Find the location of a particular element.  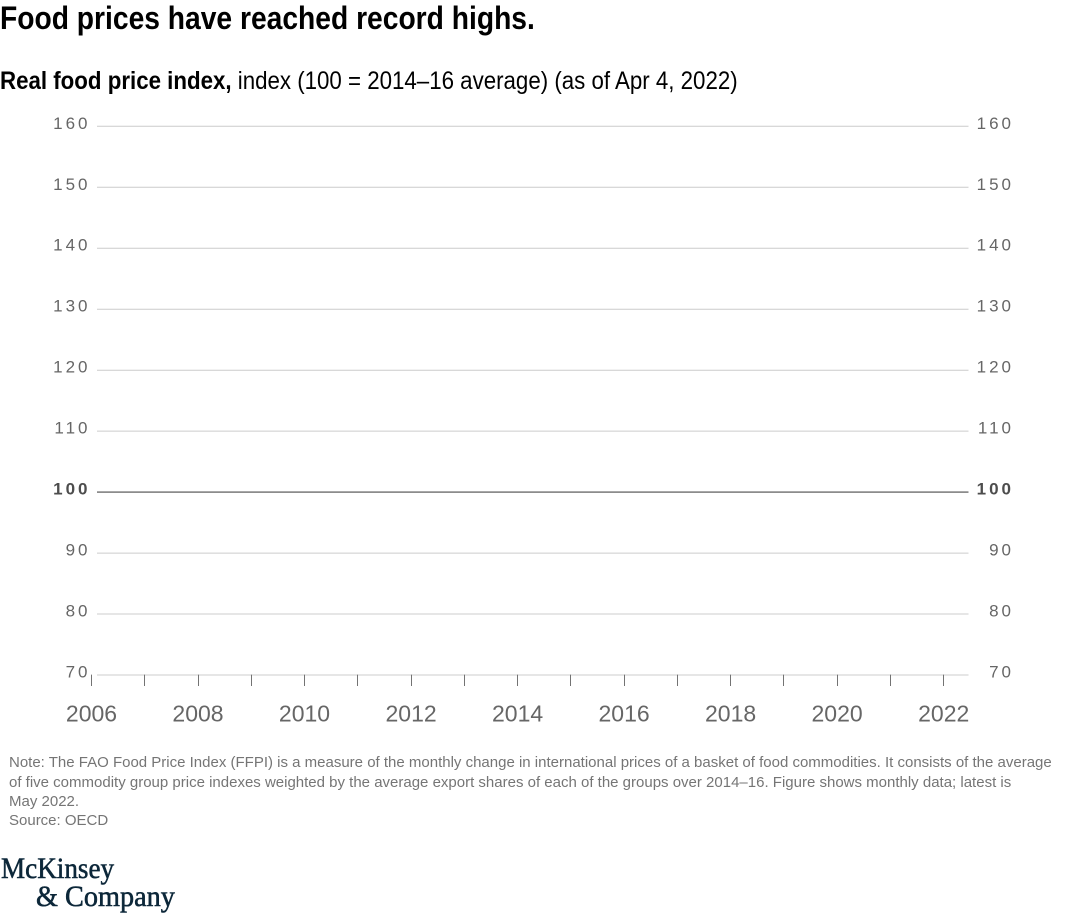

svg-text: 2012 is located at coordinates (411, 714).